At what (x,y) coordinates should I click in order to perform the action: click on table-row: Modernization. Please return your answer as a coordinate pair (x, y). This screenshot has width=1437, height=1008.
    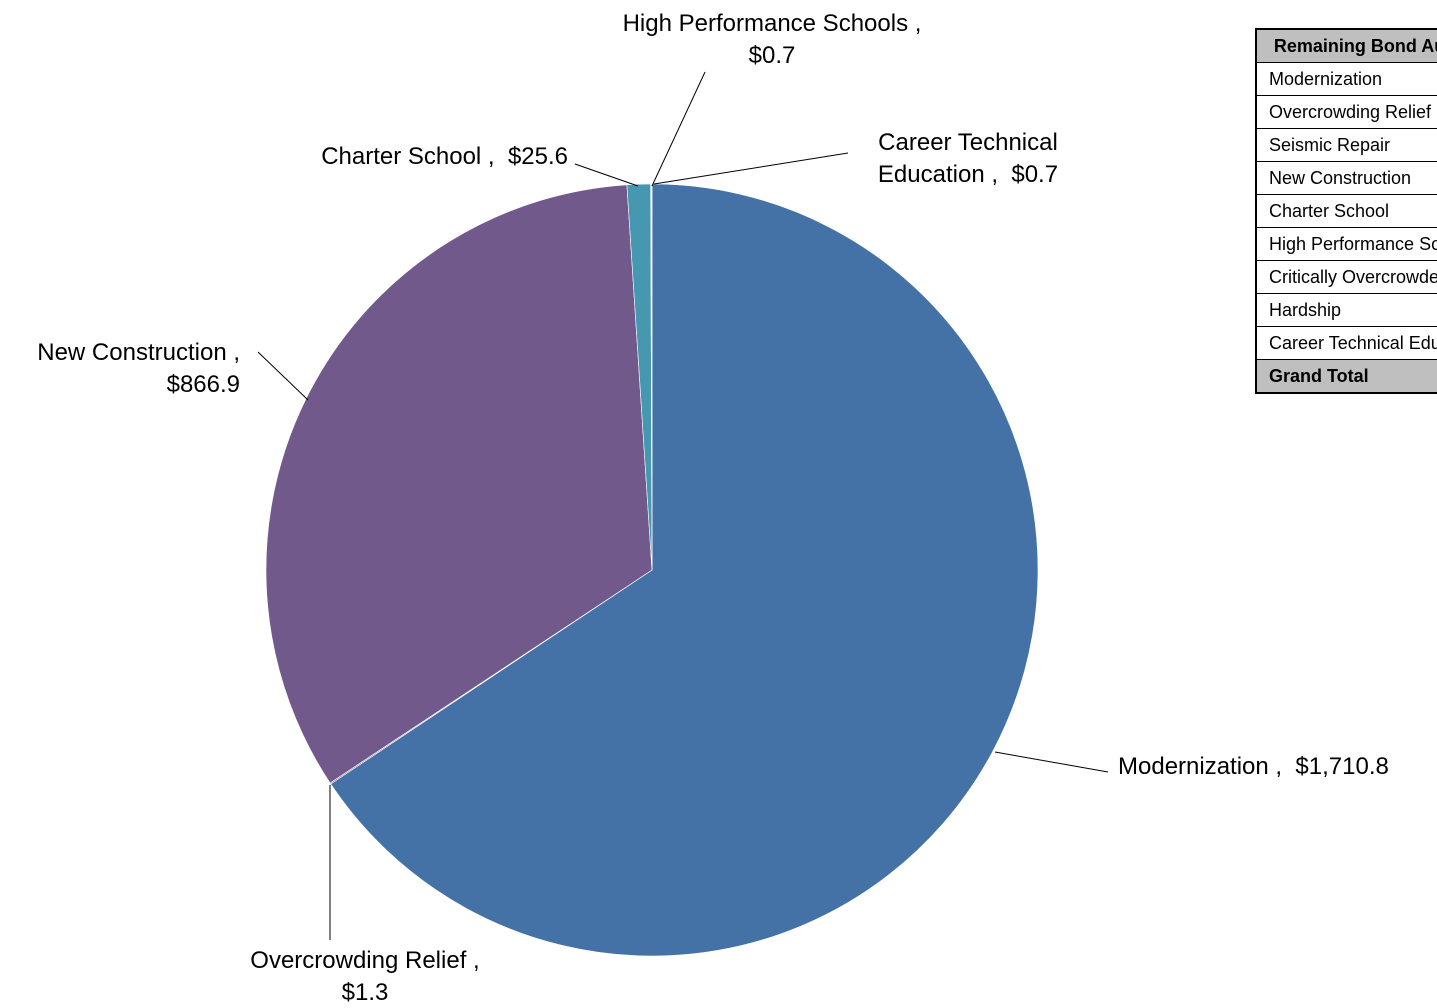
    Looking at the image, I should click on (1346, 79).